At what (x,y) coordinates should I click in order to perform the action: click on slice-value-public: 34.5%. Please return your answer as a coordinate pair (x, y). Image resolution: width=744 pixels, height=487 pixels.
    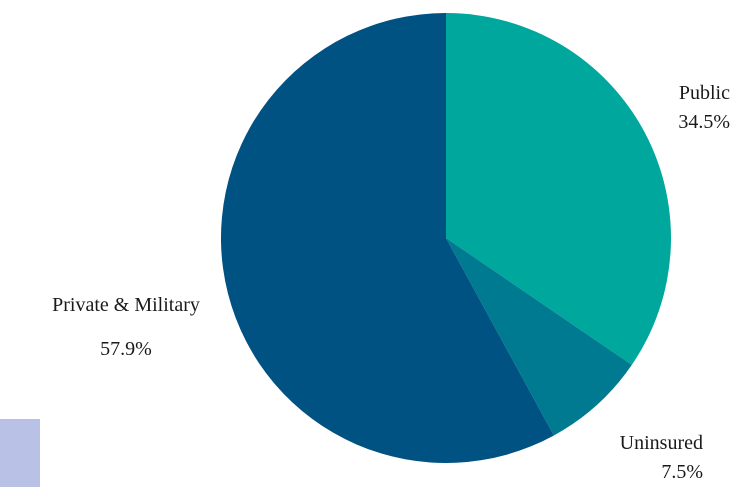
    Looking at the image, I should click on (704, 122).